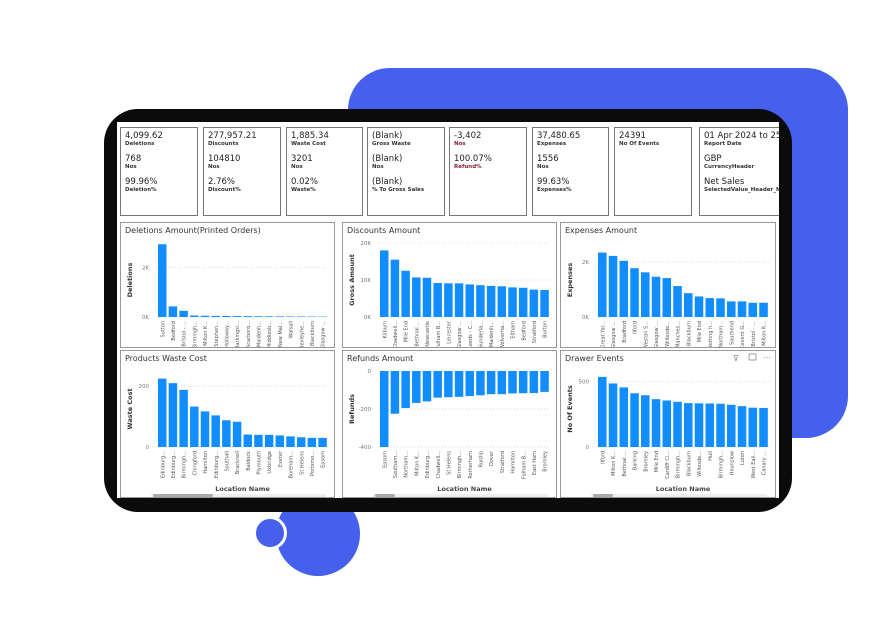 The width and height of the screenshot is (896, 622). Describe the element at coordinates (584, 382) in the screenshot. I see `y-tick-label: 500` at that location.